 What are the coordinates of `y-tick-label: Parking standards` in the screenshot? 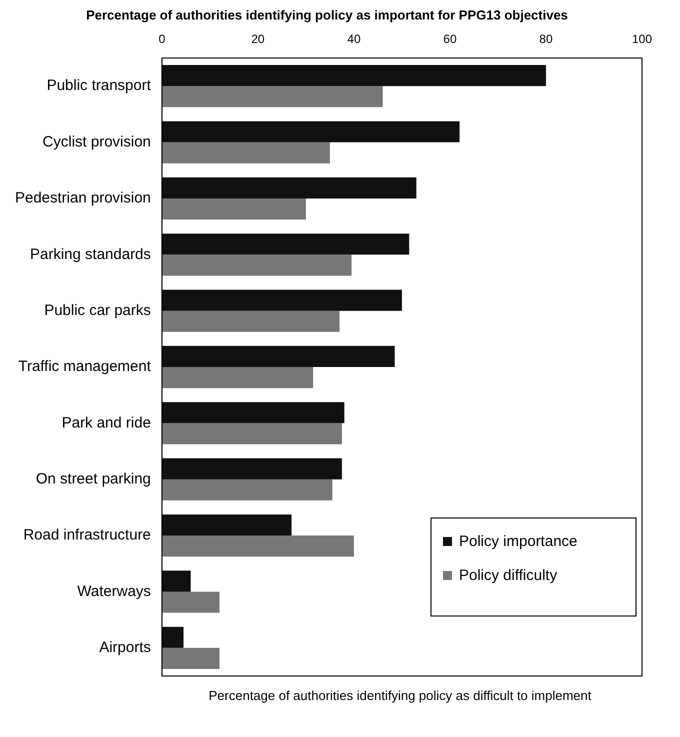 It's located at (90, 254).